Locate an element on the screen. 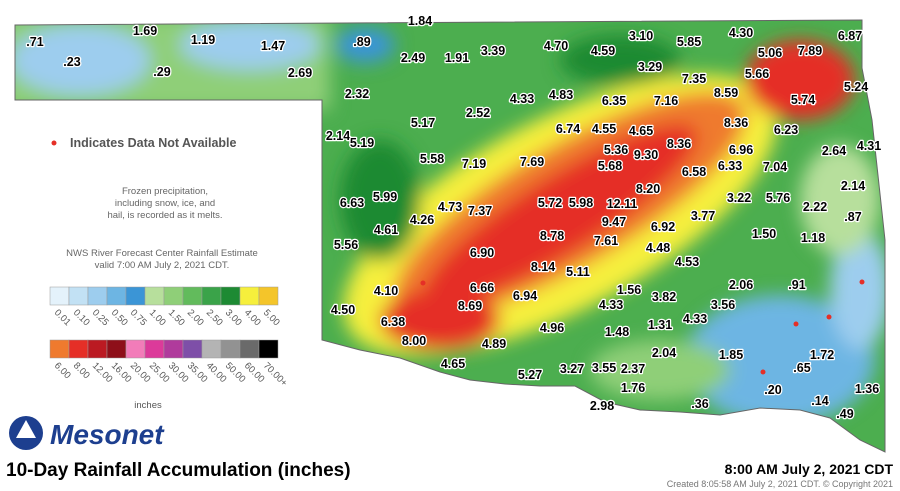 This screenshot has width=900, height=491. station-value: 4.31 is located at coordinates (869, 146).